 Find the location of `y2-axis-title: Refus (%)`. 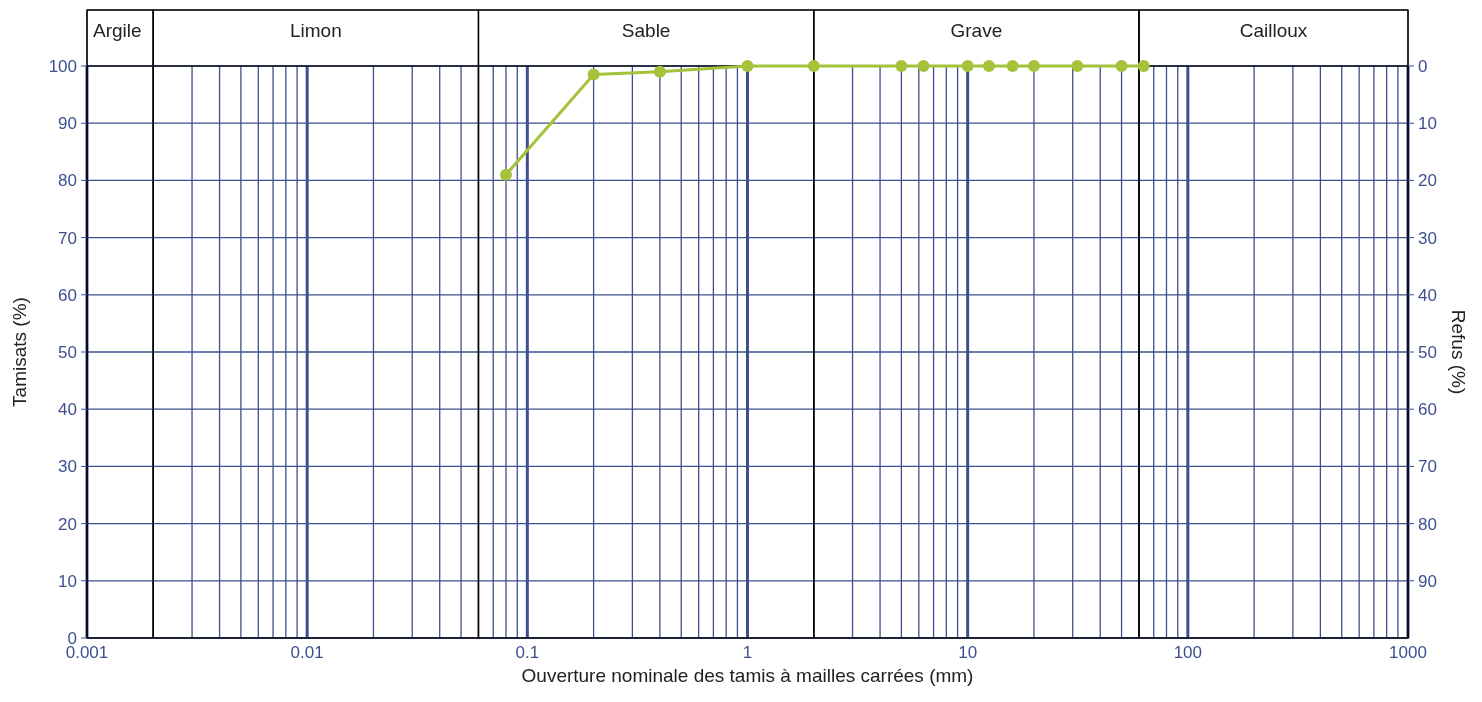

y2-axis-title: Refus (%) is located at coordinates (1458, 352).